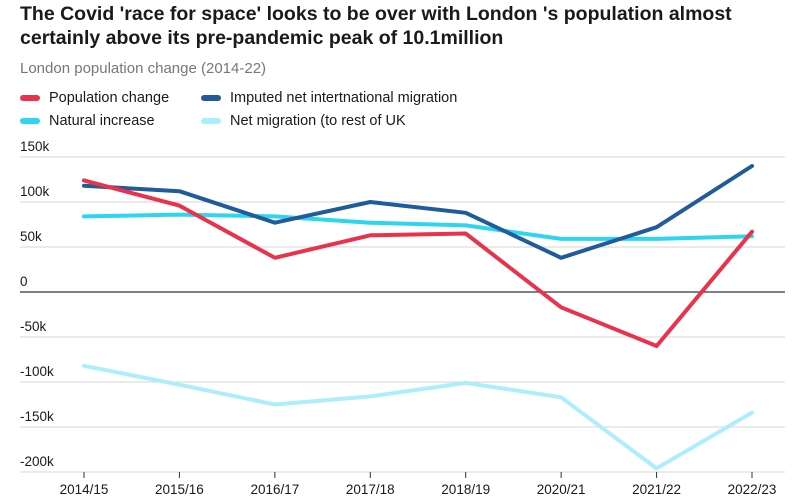 The width and height of the screenshot is (800, 500). I want to click on chart-subtitle: London population change (2014-22), so click(143, 68).